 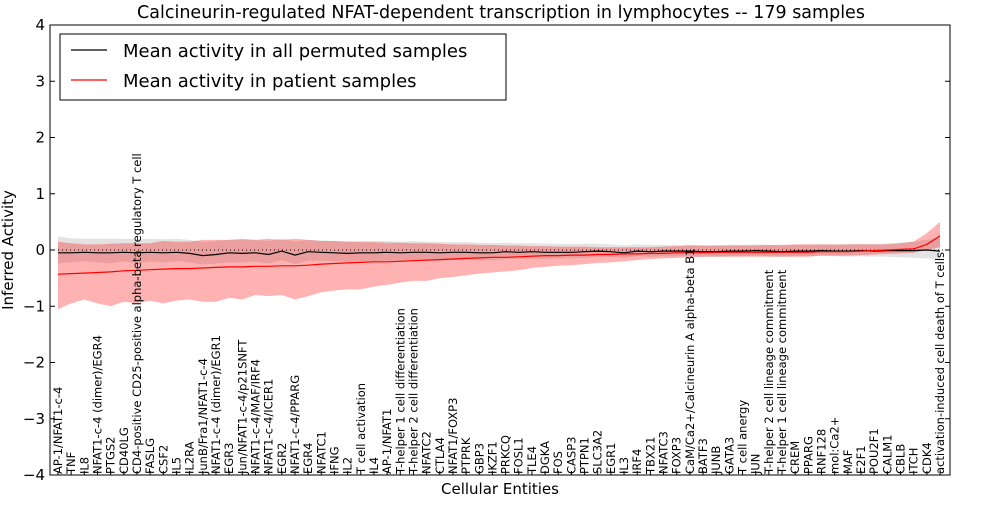 I want to click on x-tick-label: IL2, so click(x=348, y=465).